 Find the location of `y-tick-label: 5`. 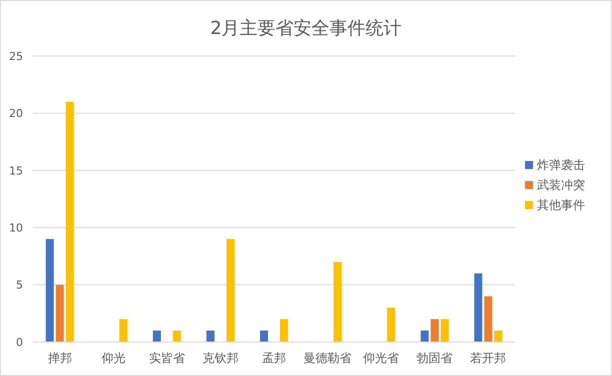

y-tick-label: 5 is located at coordinates (19, 285).